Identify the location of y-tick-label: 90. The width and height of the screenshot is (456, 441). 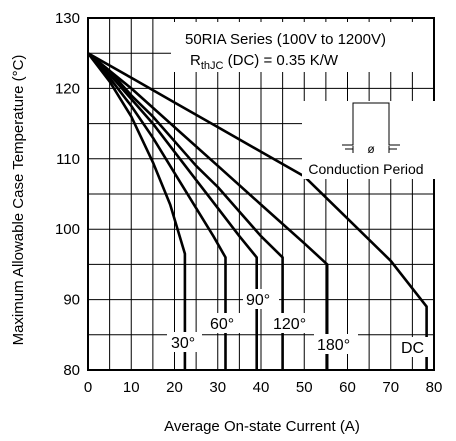
(71, 300).